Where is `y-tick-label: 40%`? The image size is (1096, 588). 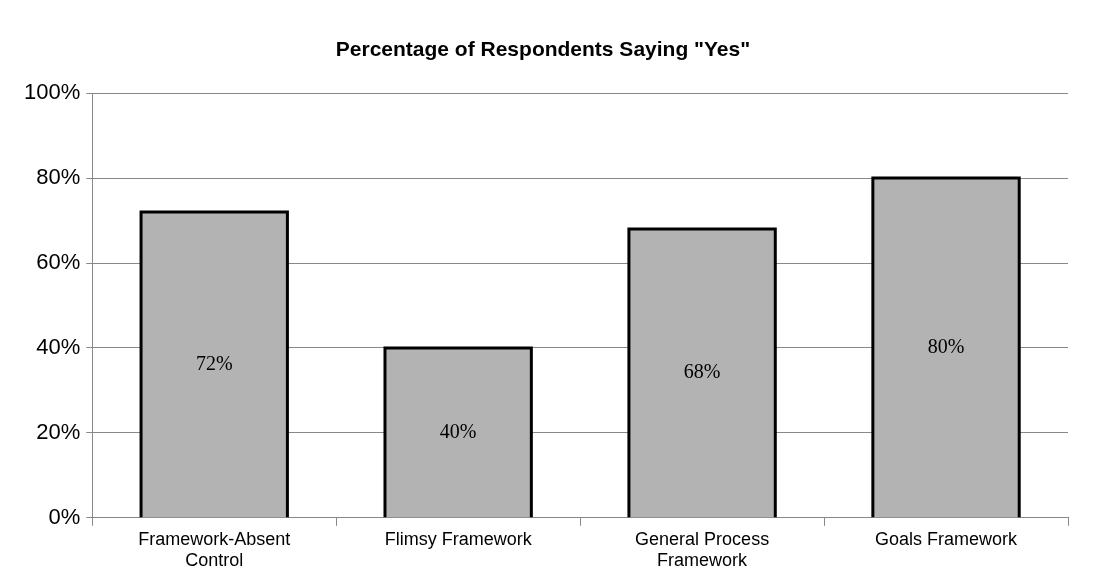 y-tick-label: 40% is located at coordinates (58, 347).